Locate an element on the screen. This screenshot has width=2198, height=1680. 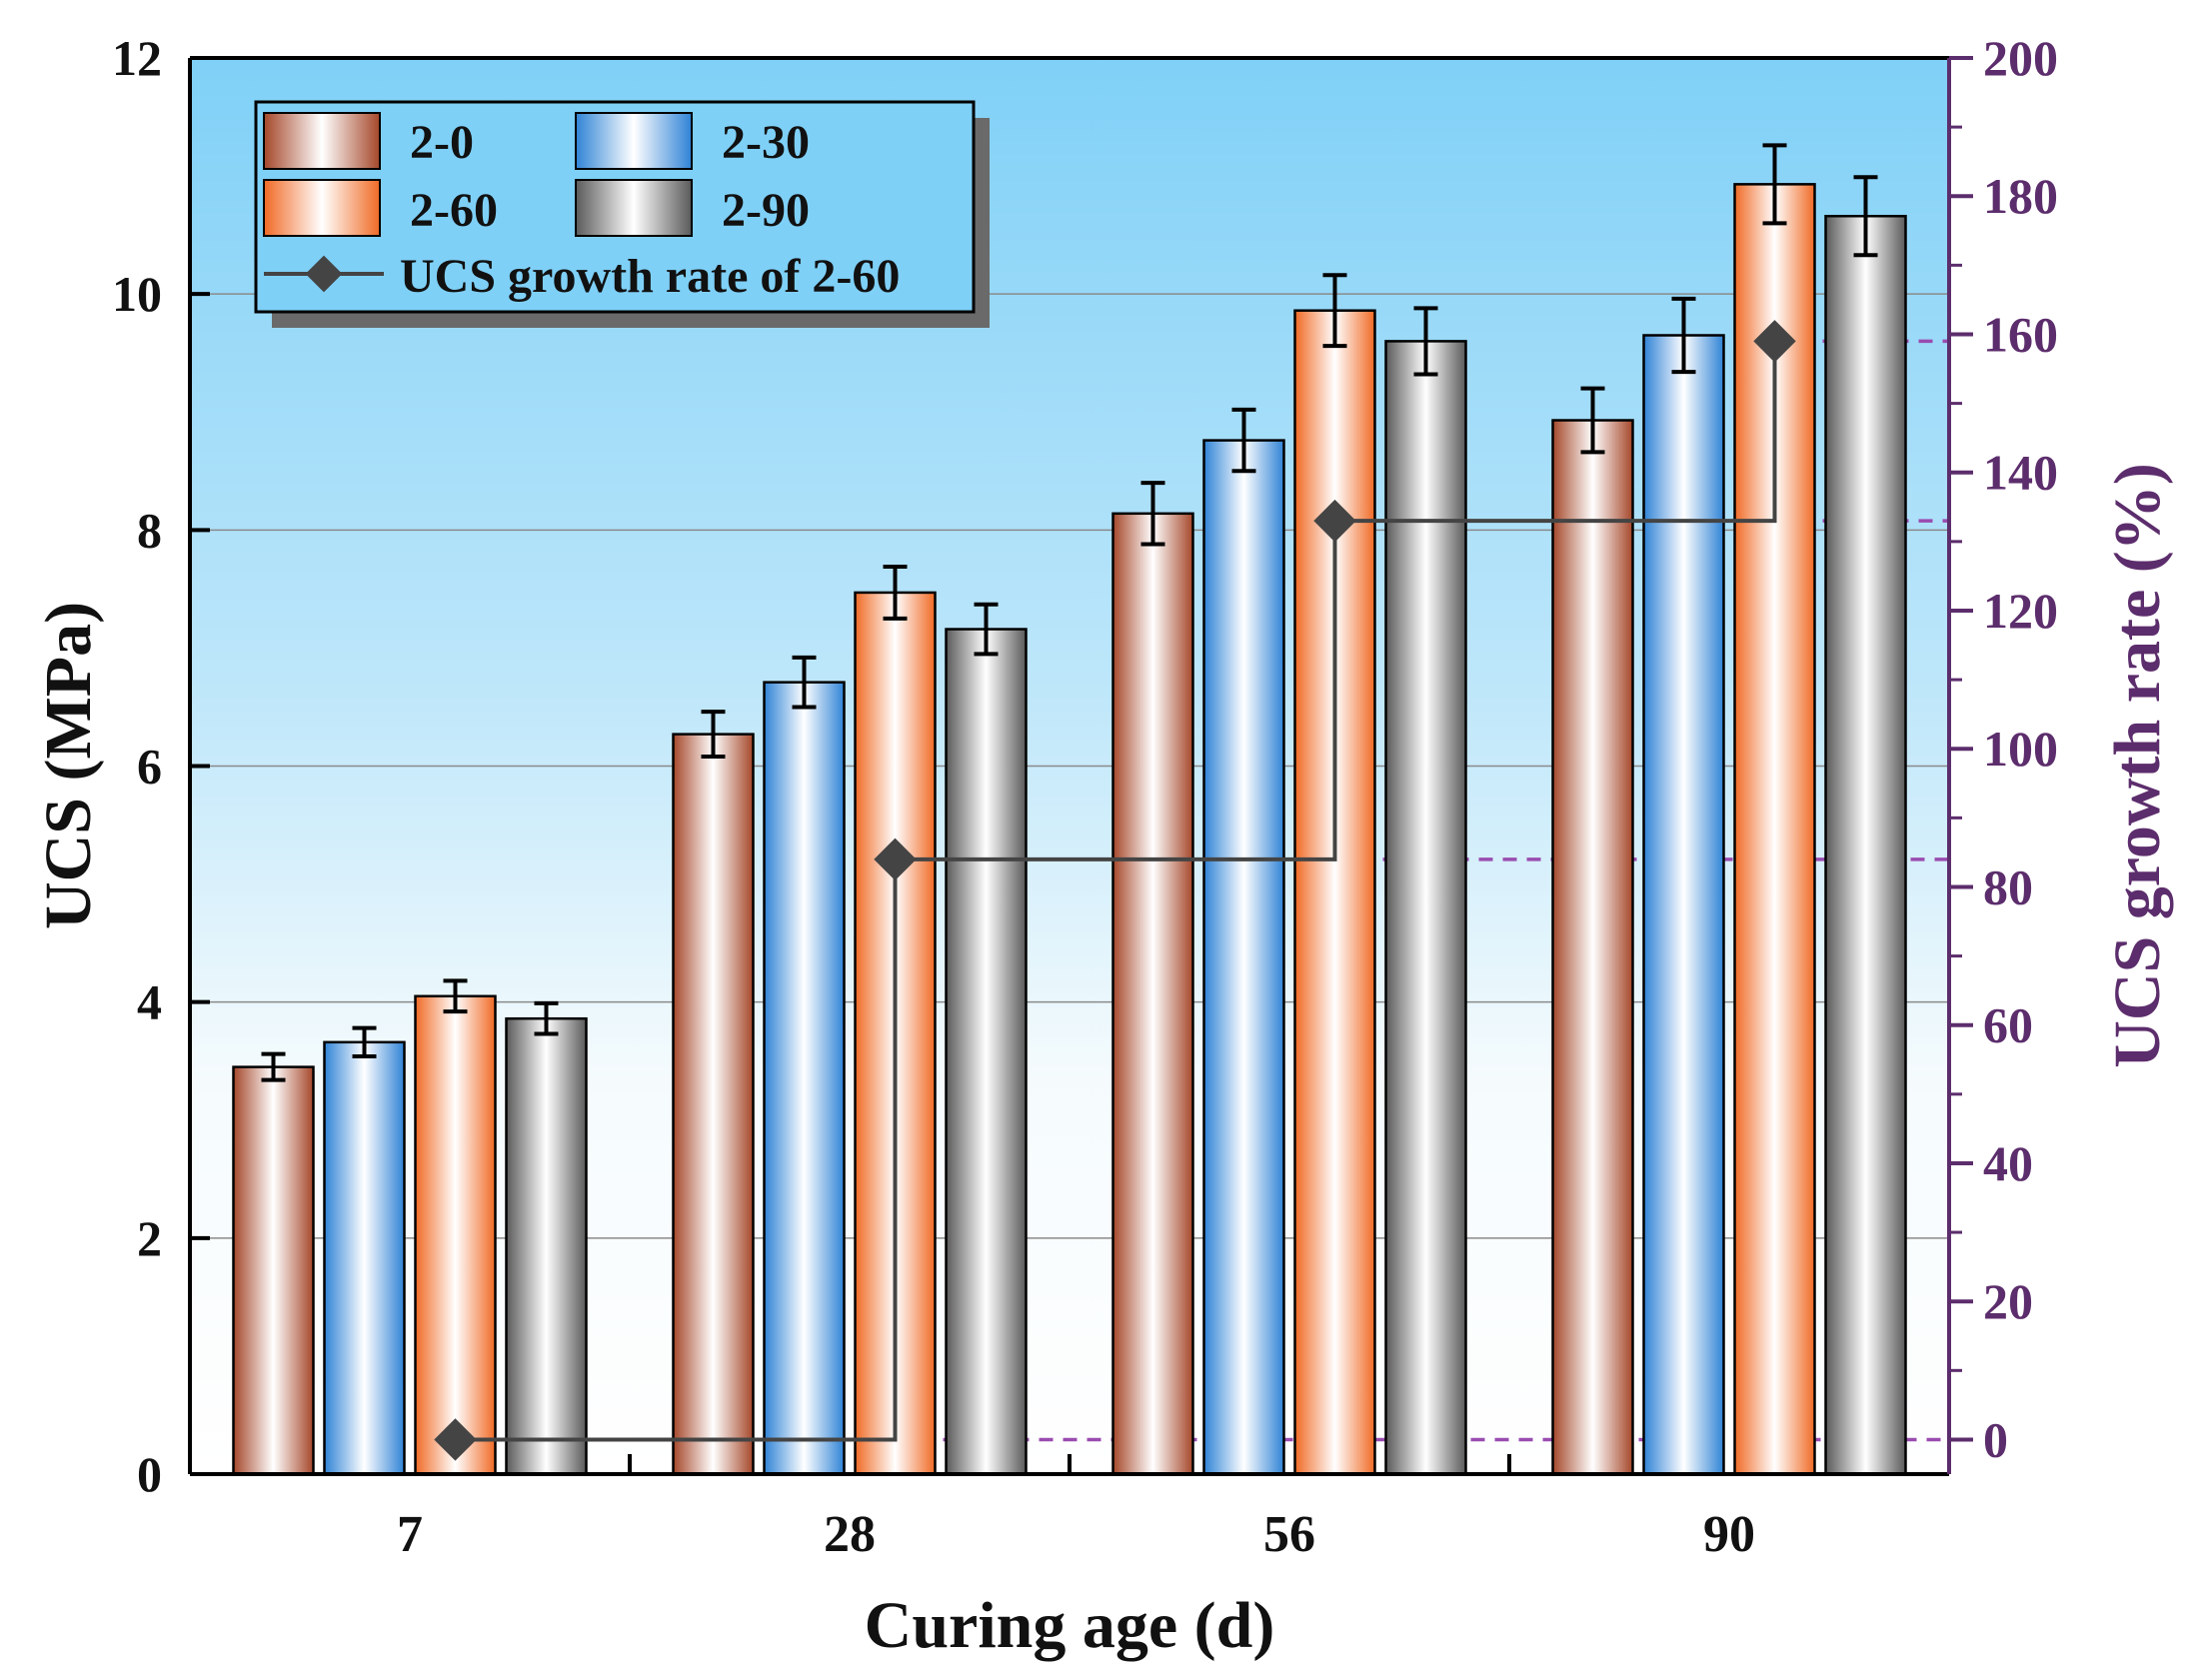
y-tick-label-4: 4 is located at coordinates (149, 1002).